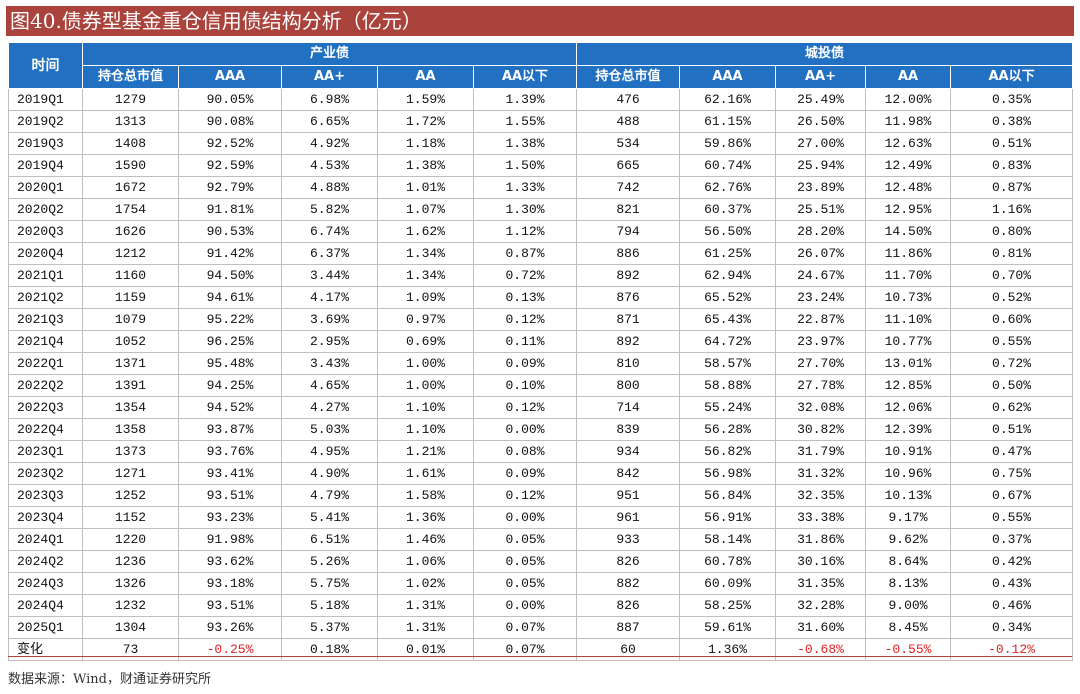 The height and width of the screenshot is (694, 1080). I want to click on value-cell: 62.94%, so click(728, 275).